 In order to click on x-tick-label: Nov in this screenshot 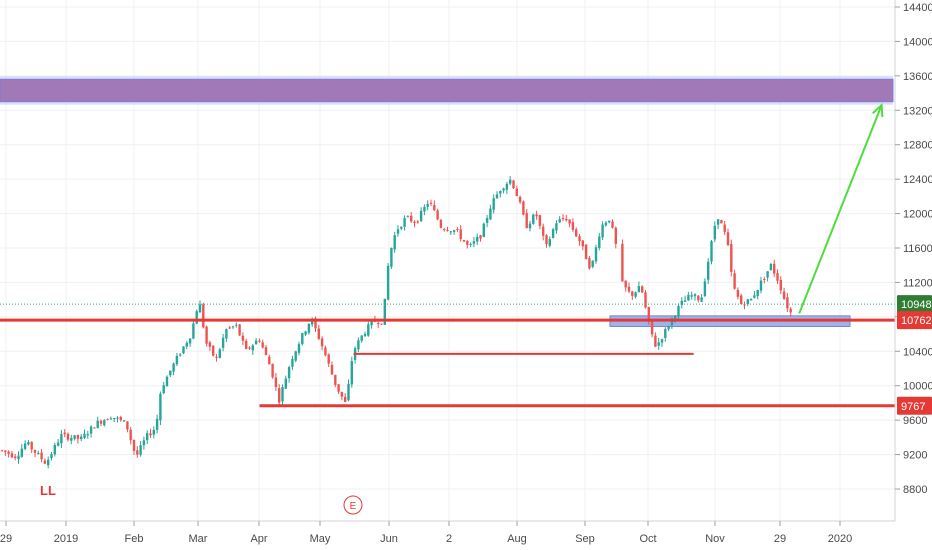, I will do `click(715, 539)`.